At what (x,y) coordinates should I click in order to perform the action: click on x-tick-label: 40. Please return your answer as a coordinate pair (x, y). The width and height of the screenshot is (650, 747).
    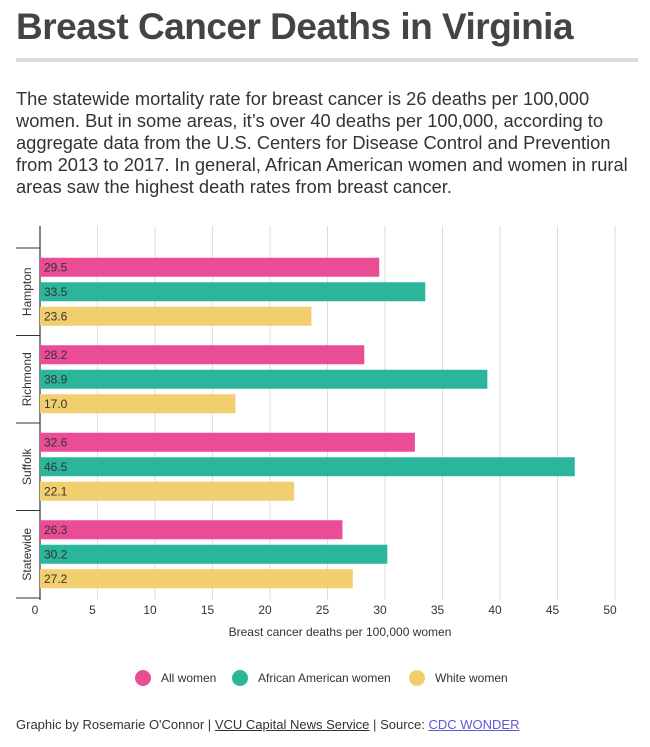
    Looking at the image, I should click on (495, 610).